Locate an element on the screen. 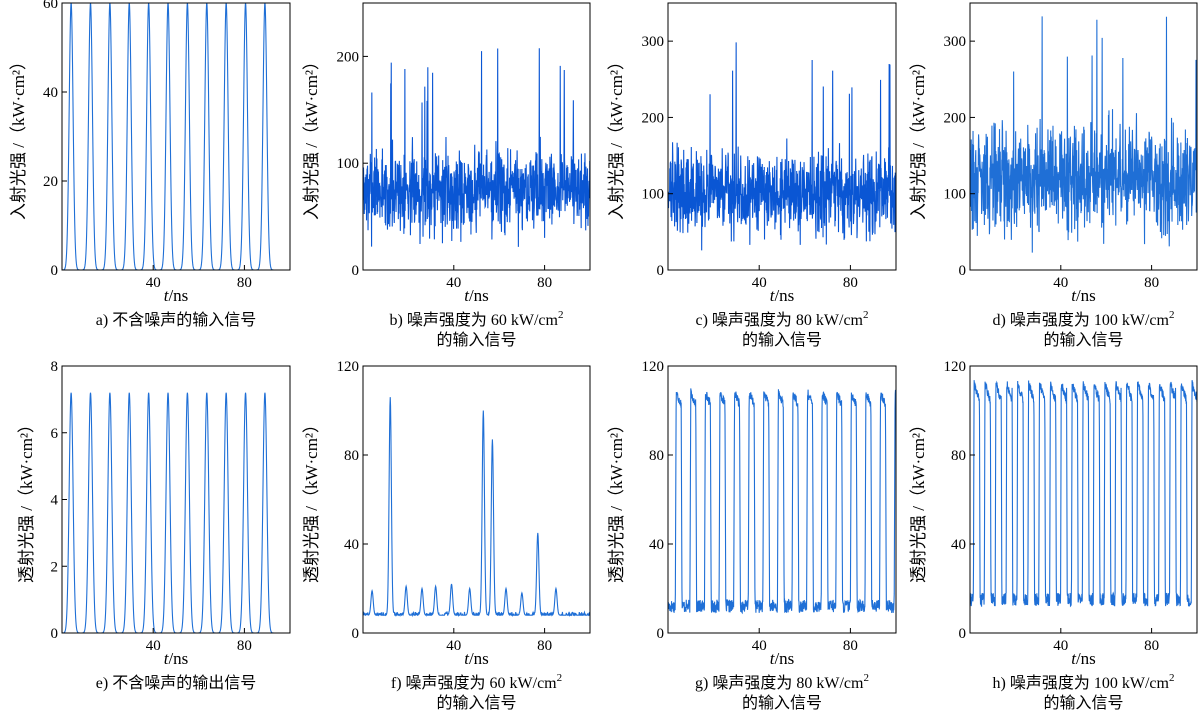 This screenshot has height=711, width=1200. axes-frame-a is located at coordinates (176, 136).